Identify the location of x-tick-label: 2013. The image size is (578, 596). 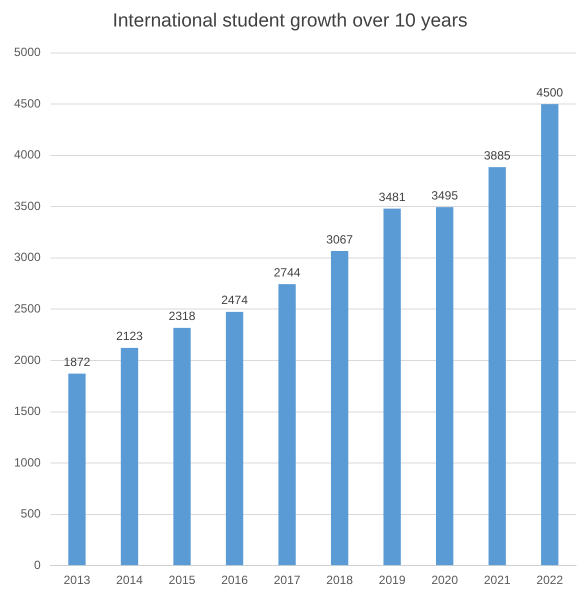
(77, 580).